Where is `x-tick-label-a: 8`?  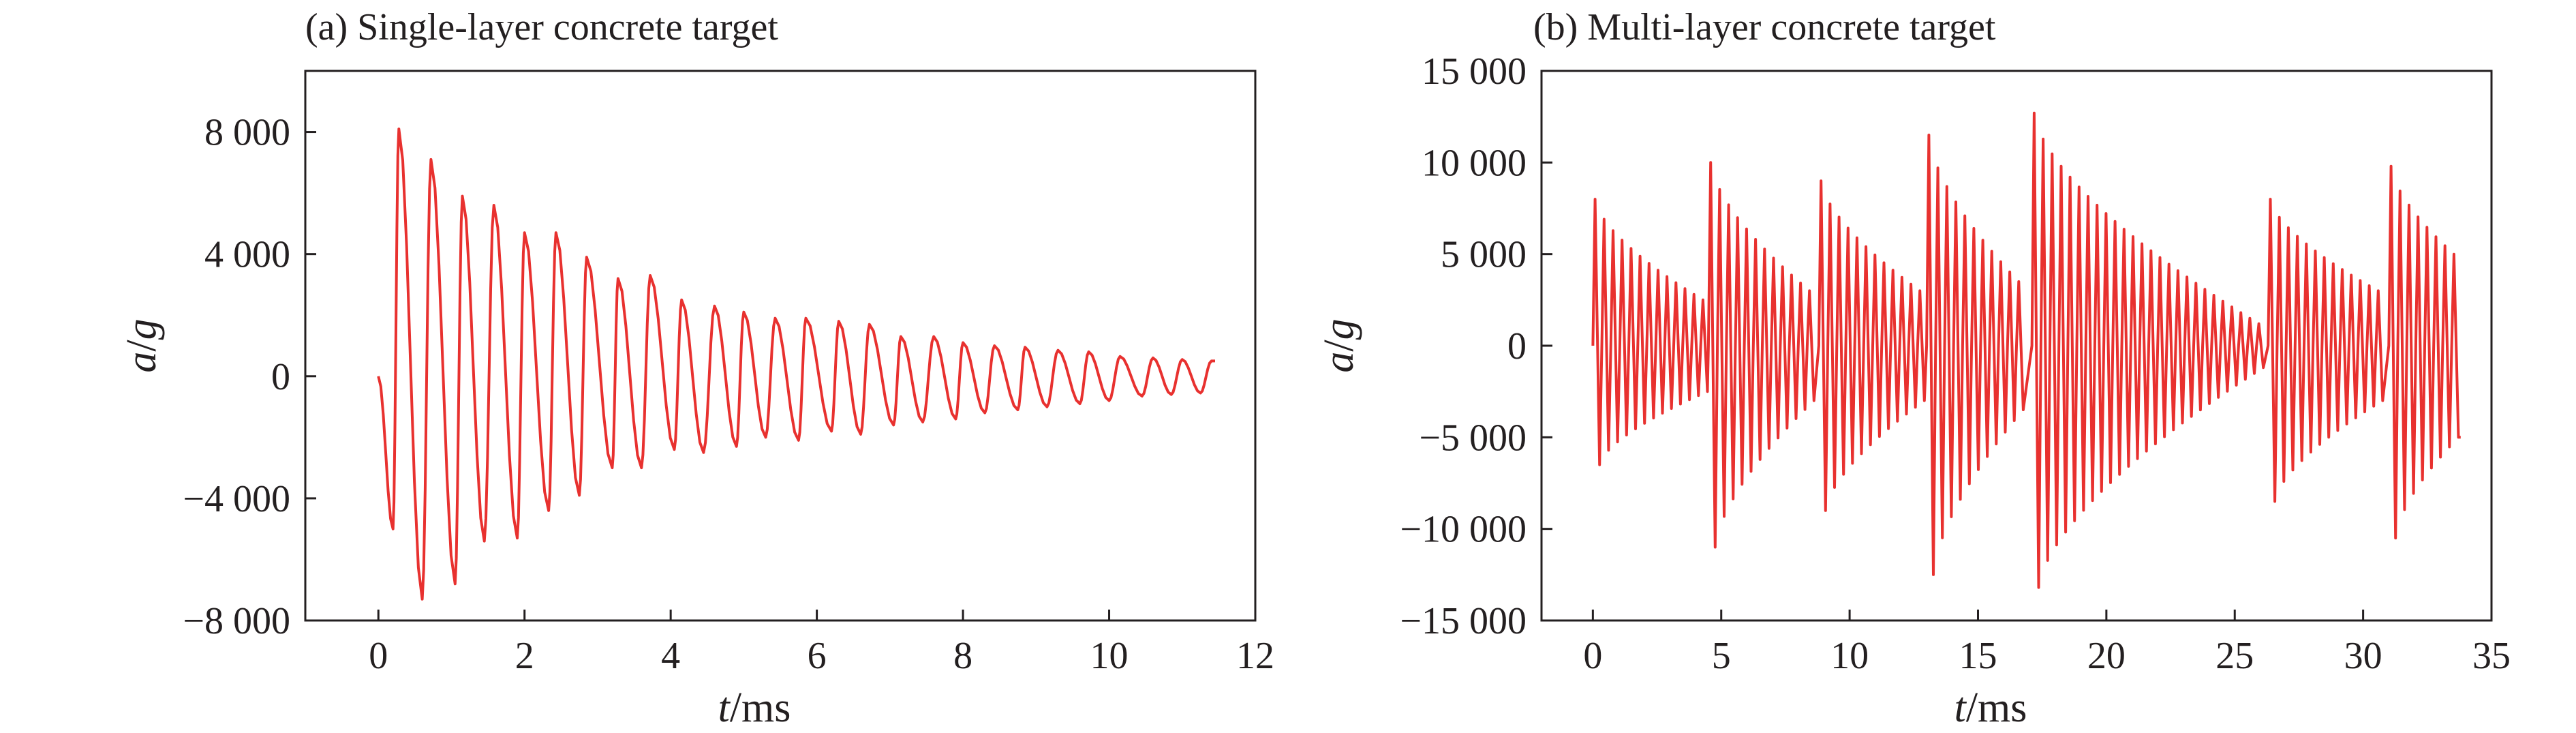
x-tick-label-a: 8 is located at coordinates (963, 656).